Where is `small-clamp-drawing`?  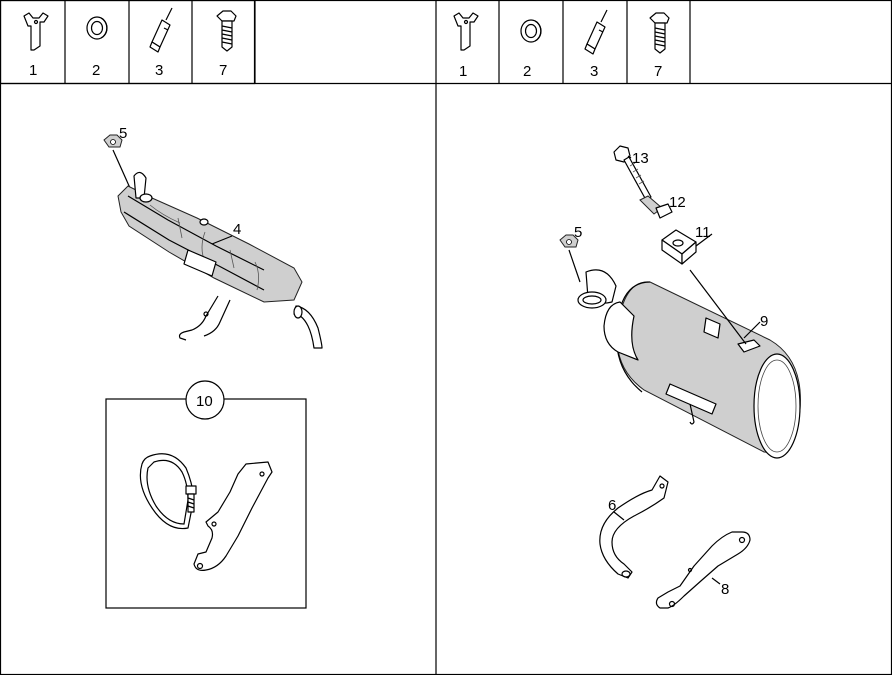 small-clamp-drawing is located at coordinates (656, 207).